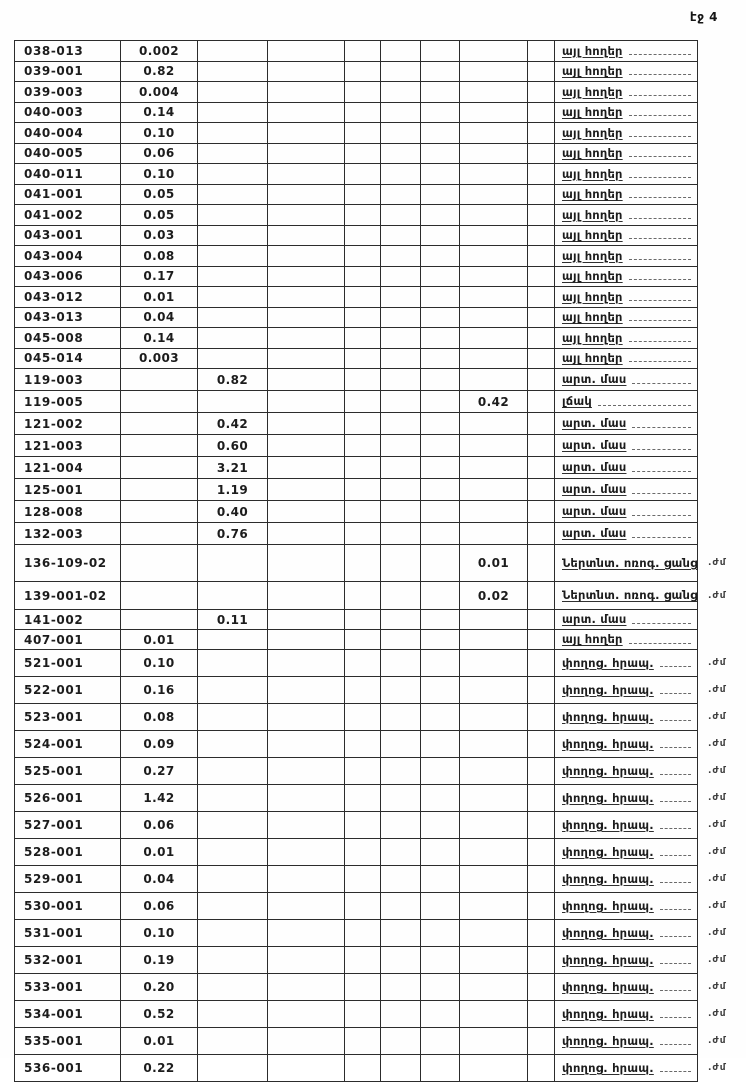  Describe the element at coordinates (377, 906) in the screenshot. I see `table-row: 530-001 0.06 փողոց. հրապ. .ժմ` at that location.